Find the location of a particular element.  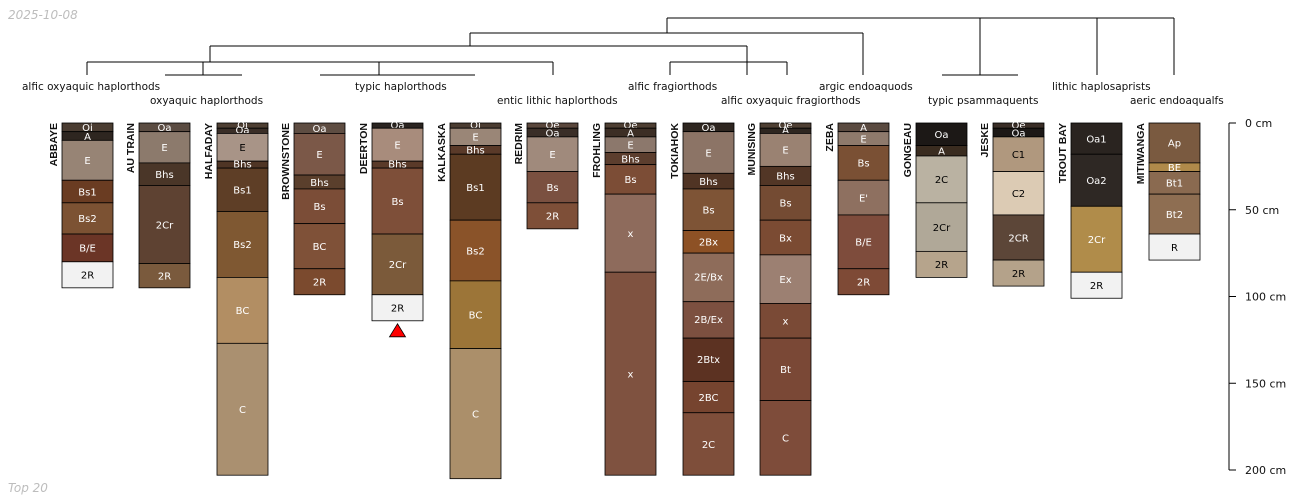

soil-profile: ABBAYE OiA E Bs1 Bs2 B/E 2R is located at coordinates (81, 205).